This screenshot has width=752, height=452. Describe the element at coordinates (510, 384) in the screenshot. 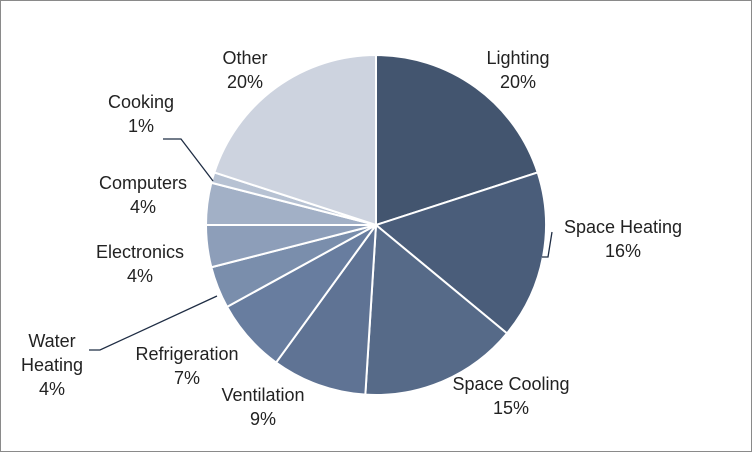

I see `slice-label-line: Space Cooling` at that location.